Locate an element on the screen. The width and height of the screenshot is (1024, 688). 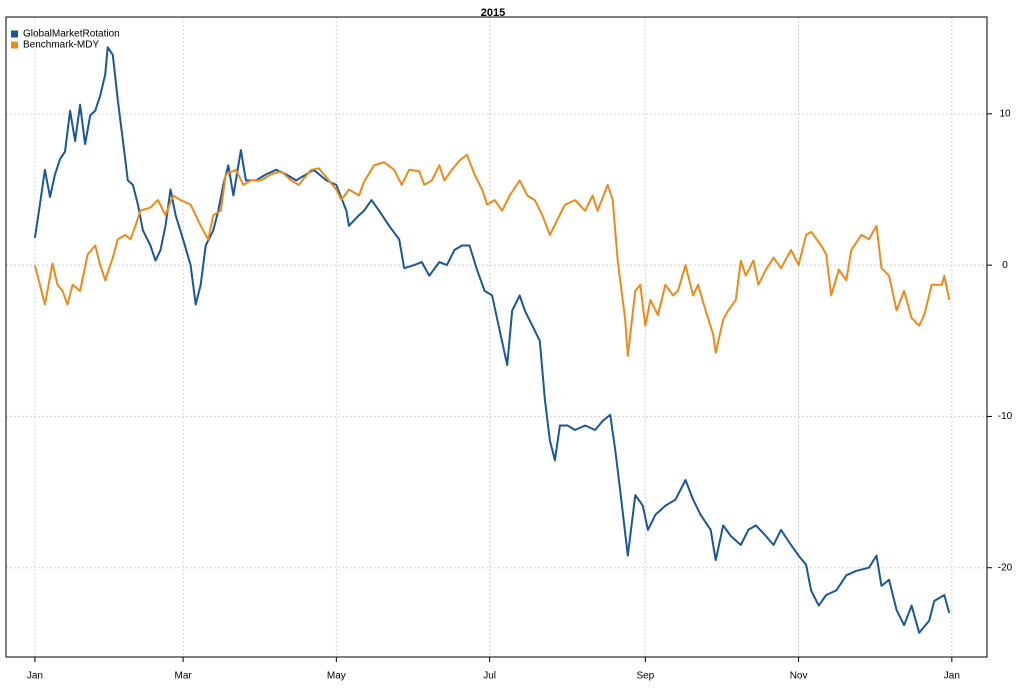
x-tick-label: May is located at coordinates (336, 676).